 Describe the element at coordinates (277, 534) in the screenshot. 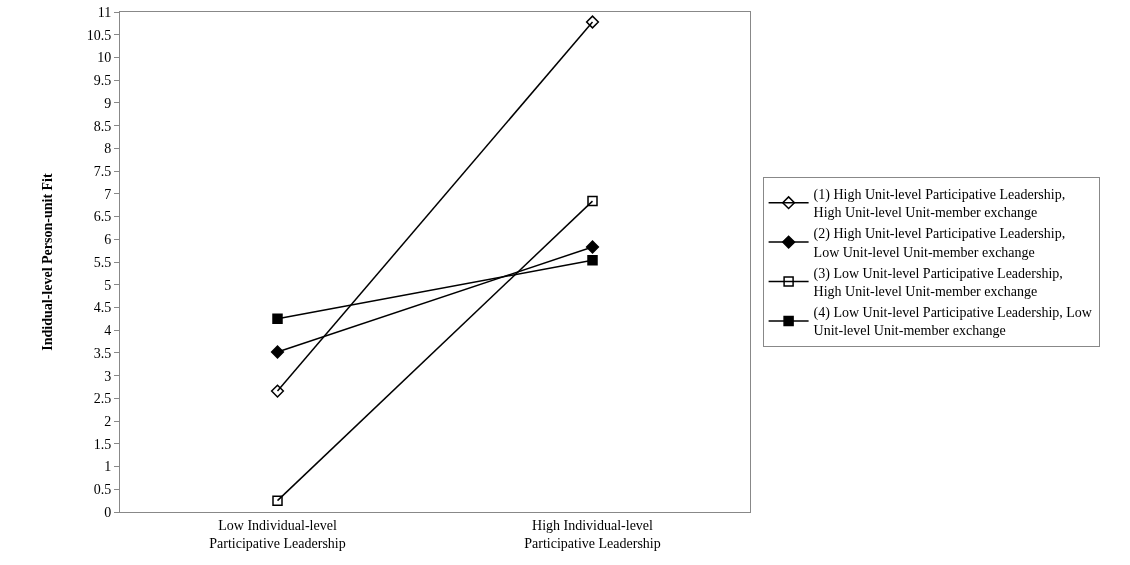

I see `x-tick-label: Low Individual-level Participative Leadership` at that location.